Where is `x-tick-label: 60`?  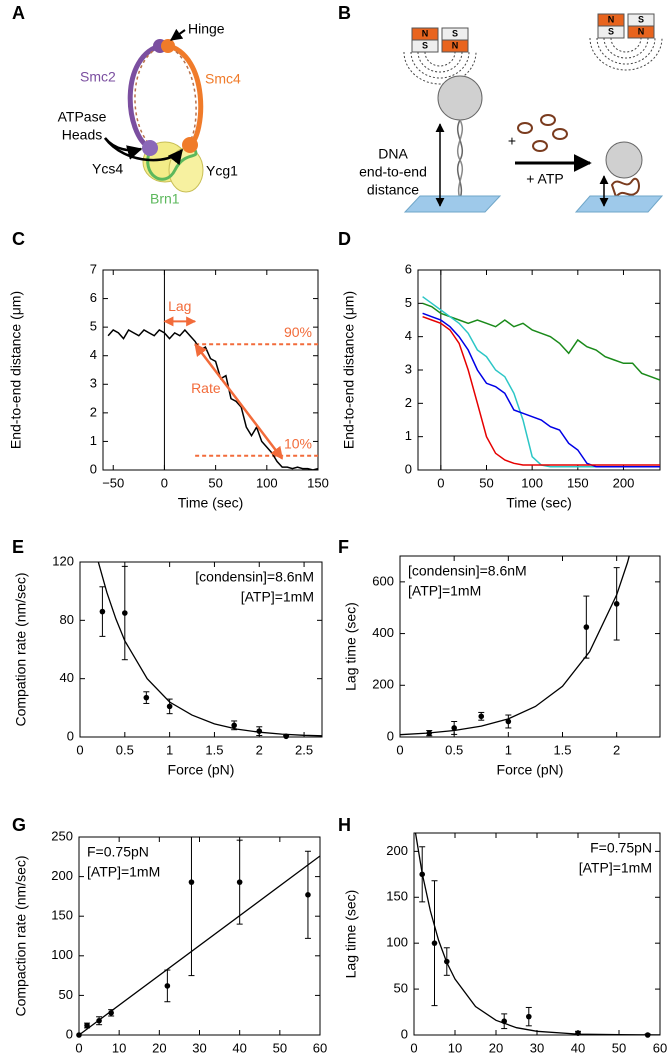
x-tick-label: 60 is located at coordinates (320, 1047).